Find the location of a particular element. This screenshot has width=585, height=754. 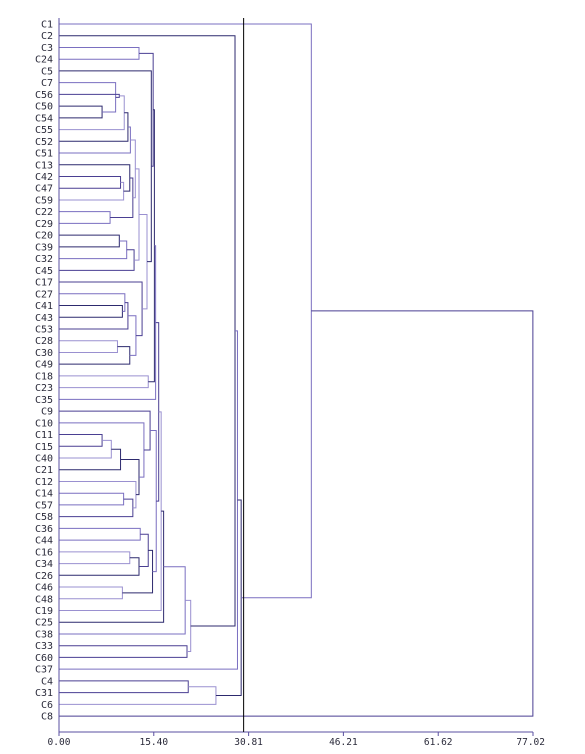

leaf-label-c24: C24 is located at coordinates (44, 60).